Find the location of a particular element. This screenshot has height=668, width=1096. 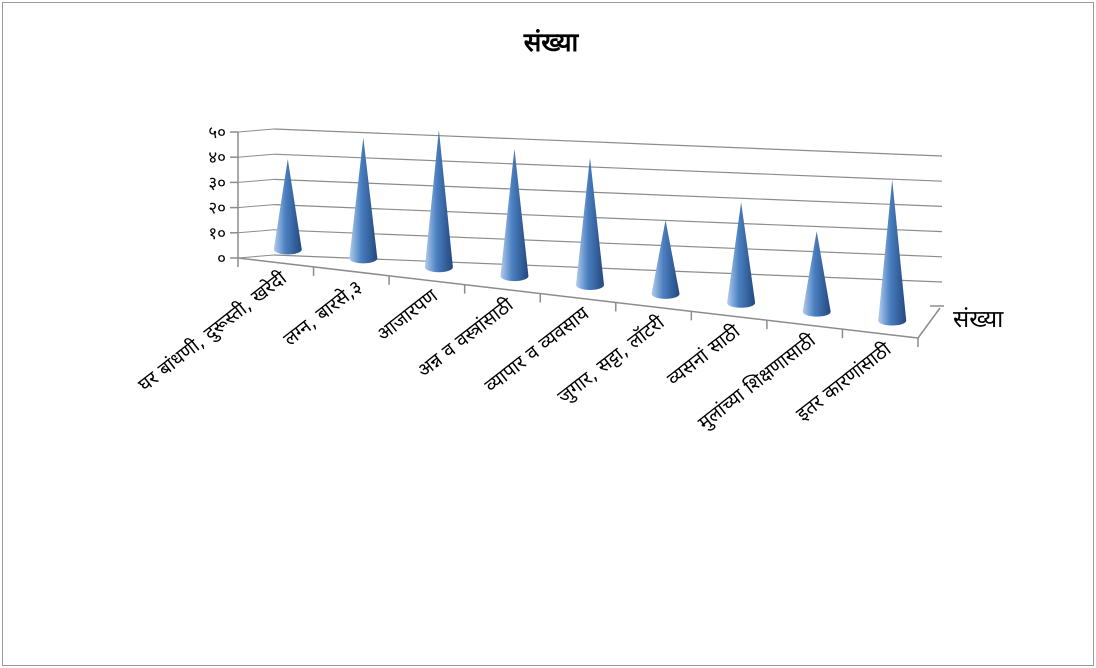

y-tick-label: ३० is located at coordinates (217, 183).